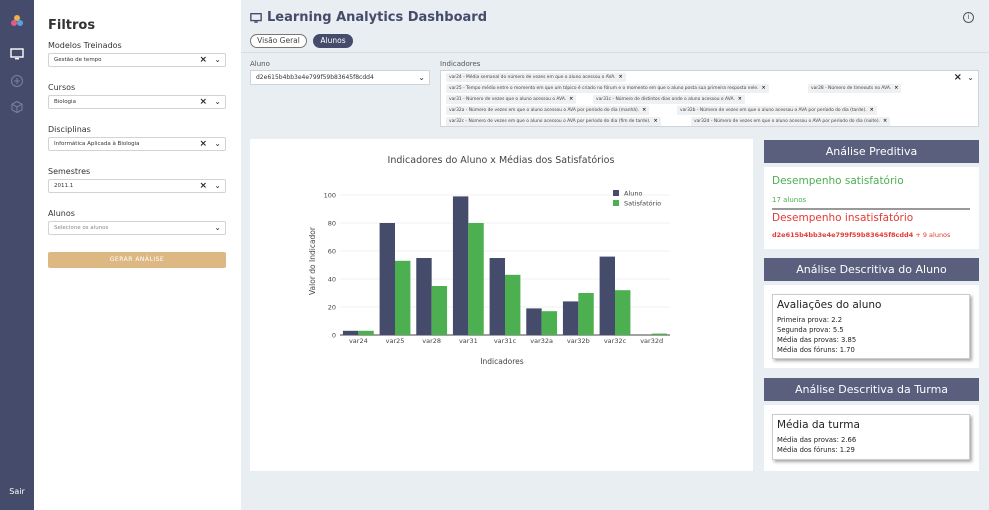 This screenshot has width=989, height=510. Describe the element at coordinates (78, 60) in the screenshot. I see `models-value: Gestão de tempo` at that location.